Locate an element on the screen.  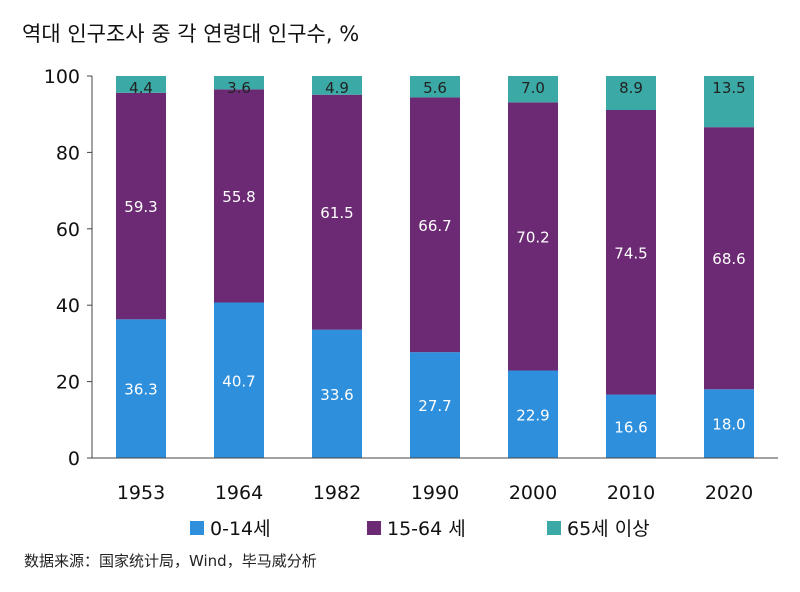
y-tick-label: 80 is located at coordinates (68, 153).